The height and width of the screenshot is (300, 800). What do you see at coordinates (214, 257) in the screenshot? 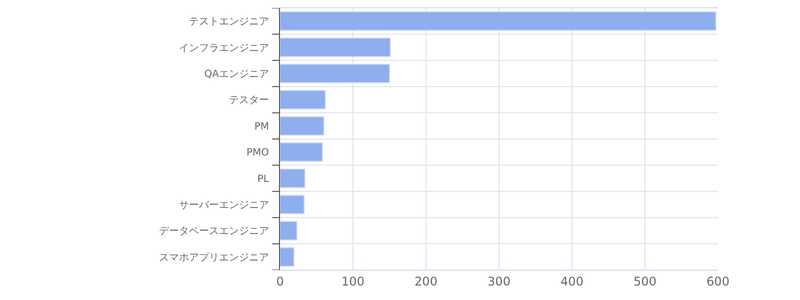
I see `y-tick-label: スマホアプリエンジニア` at bounding box center [214, 257].